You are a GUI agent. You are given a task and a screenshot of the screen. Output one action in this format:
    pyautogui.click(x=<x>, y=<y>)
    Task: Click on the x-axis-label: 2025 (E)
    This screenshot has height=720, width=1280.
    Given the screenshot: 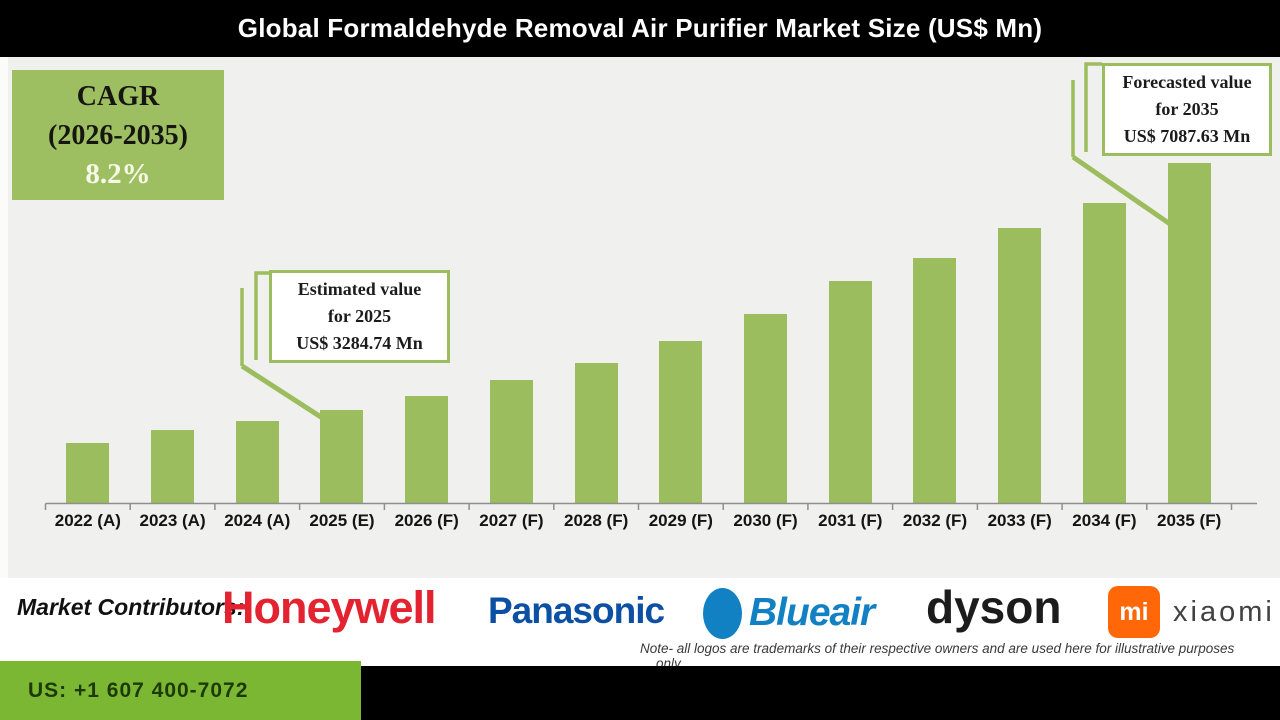 What is the action you would take?
    pyautogui.click(x=342, y=520)
    